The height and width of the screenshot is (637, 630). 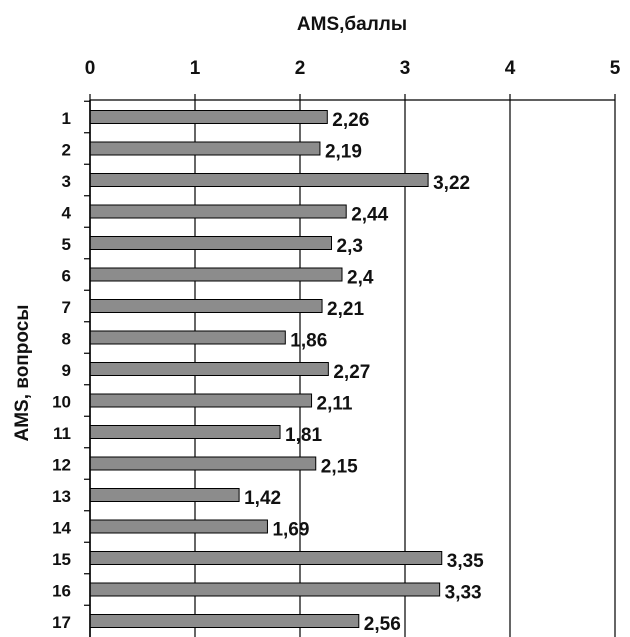 I want to click on data-label: 1,42, so click(x=262, y=498).